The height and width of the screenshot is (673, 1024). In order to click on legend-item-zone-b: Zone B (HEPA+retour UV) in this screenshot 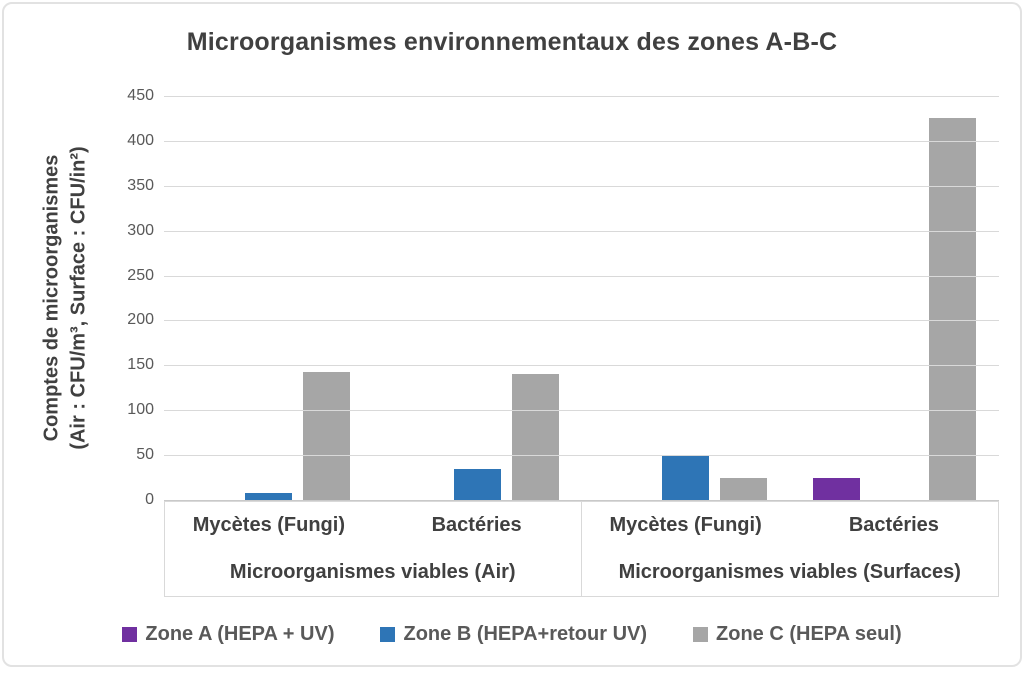, I will do `click(513, 634)`.